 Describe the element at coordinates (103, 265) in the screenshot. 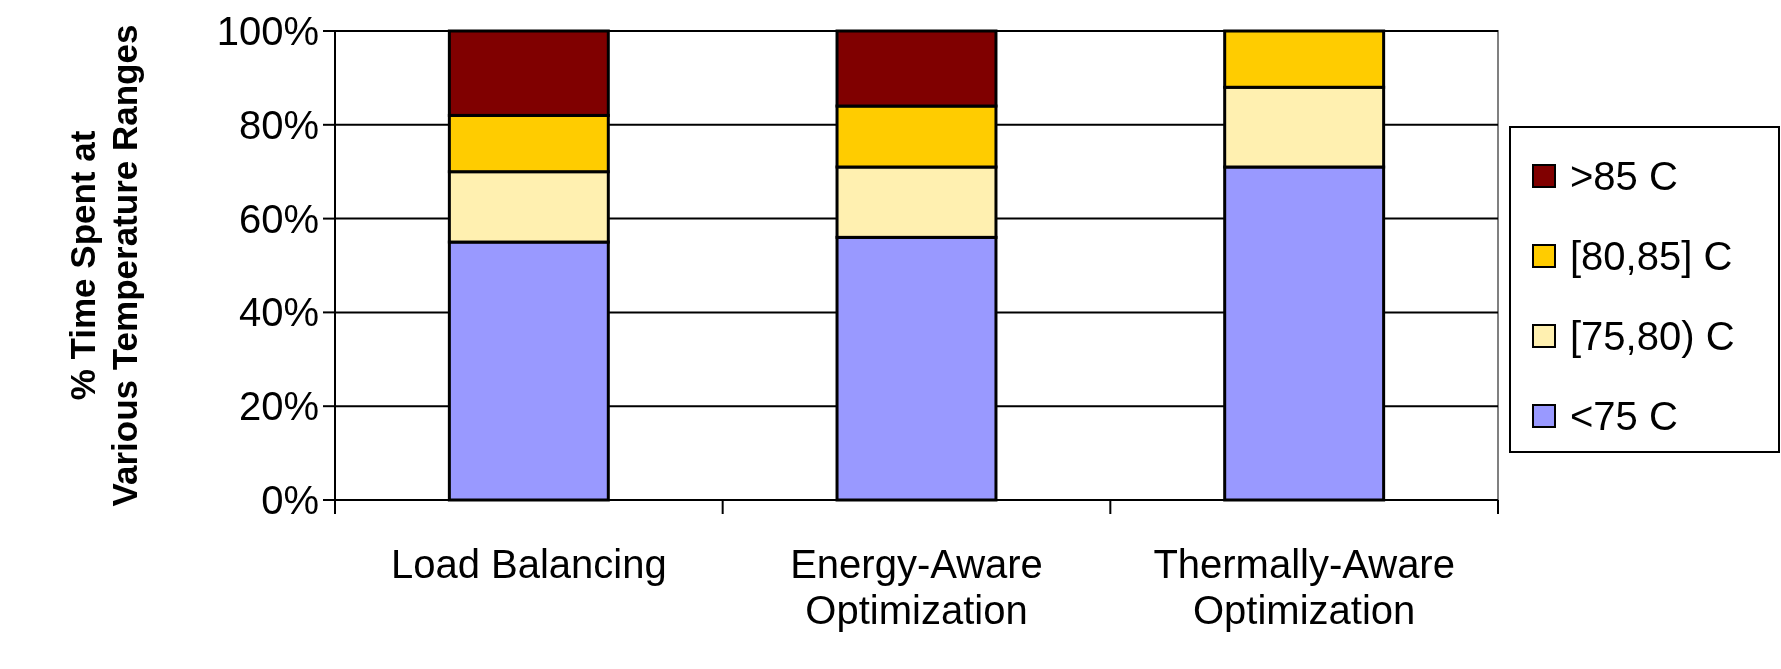

I see `y-axis-title: % Time Spent at Various Temperature Ranges` at that location.